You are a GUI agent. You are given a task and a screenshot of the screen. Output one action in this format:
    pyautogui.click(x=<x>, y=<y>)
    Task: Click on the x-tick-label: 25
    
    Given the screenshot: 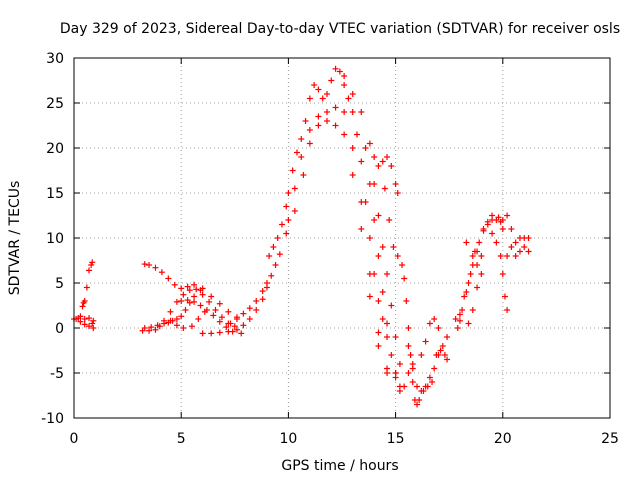 What is the action you would take?
    pyautogui.click(x=610, y=439)
    